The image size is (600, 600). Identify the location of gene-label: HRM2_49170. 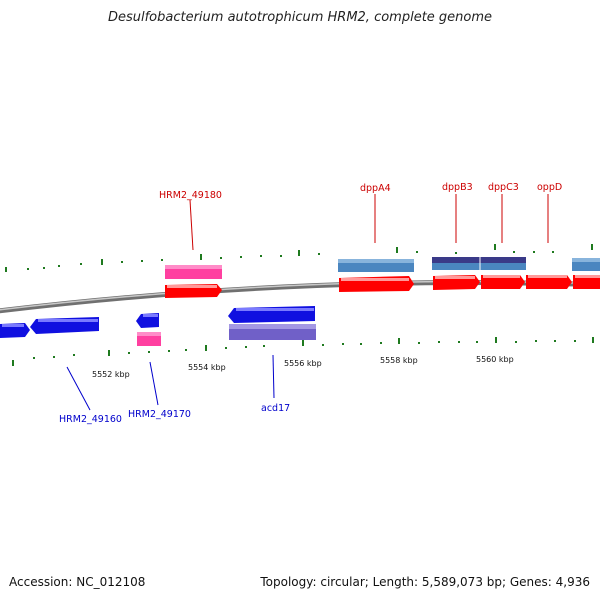
(159, 414).